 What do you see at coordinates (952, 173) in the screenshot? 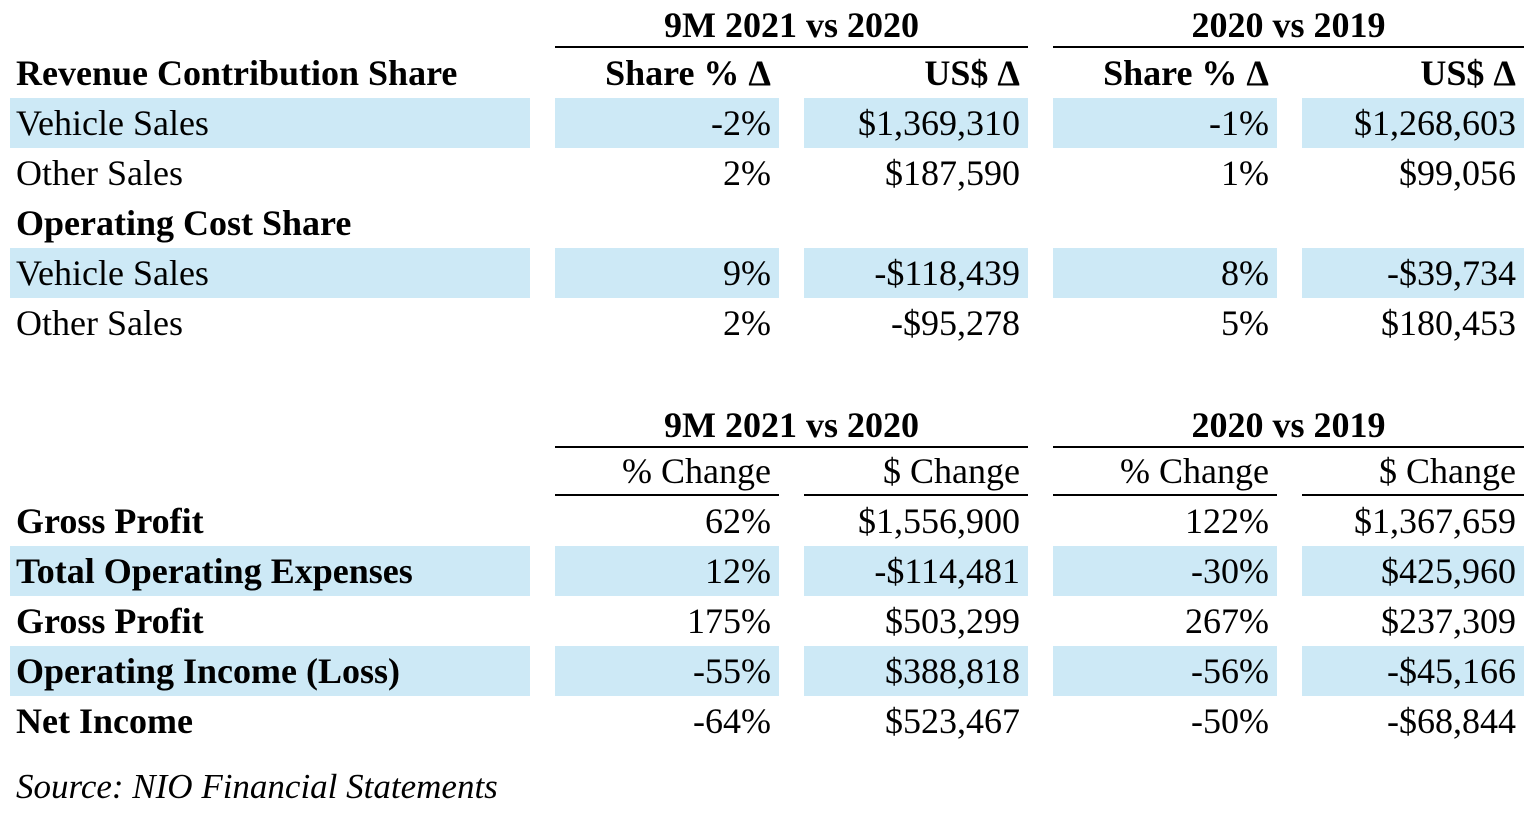
I see `table-cell-value: $187,590` at bounding box center [952, 173].